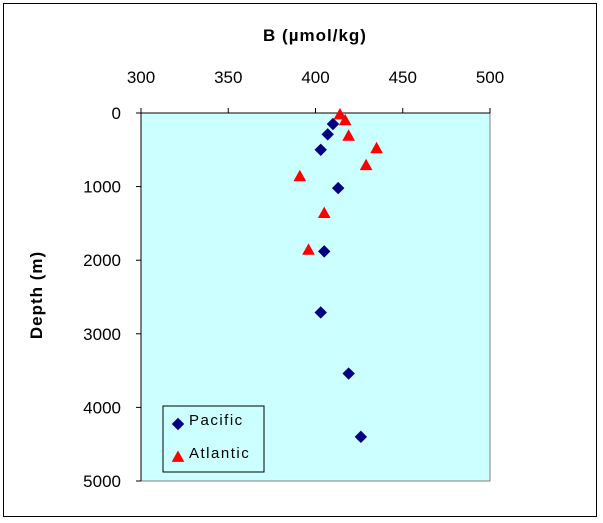 Image resolution: width=603 pixels, height=523 pixels. I want to click on x-tick-label: 500, so click(490, 77).